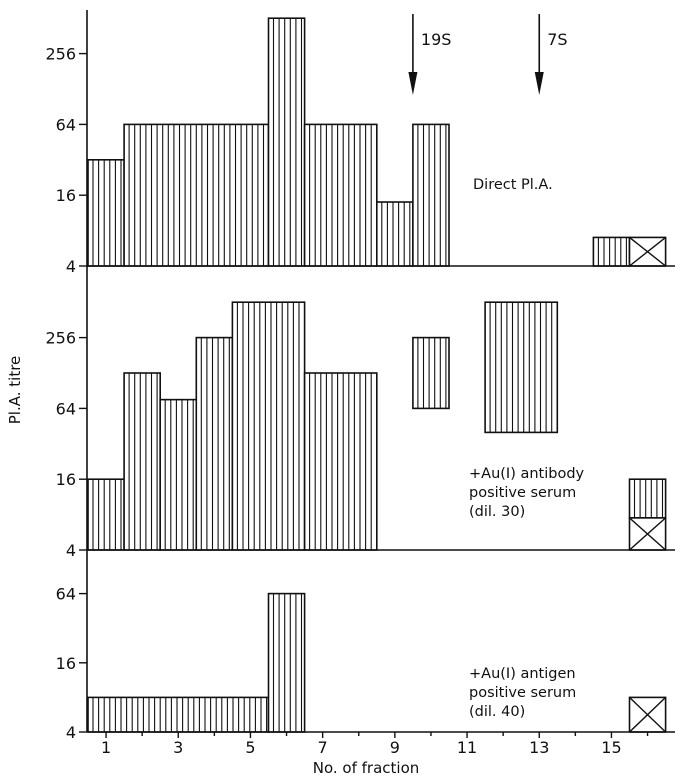 This screenshot has width=675, height=777. What do you see at coordinates (611, 747) in the screenshot?
I see `x-tick-label: 15` at bounding box center [611, 747].